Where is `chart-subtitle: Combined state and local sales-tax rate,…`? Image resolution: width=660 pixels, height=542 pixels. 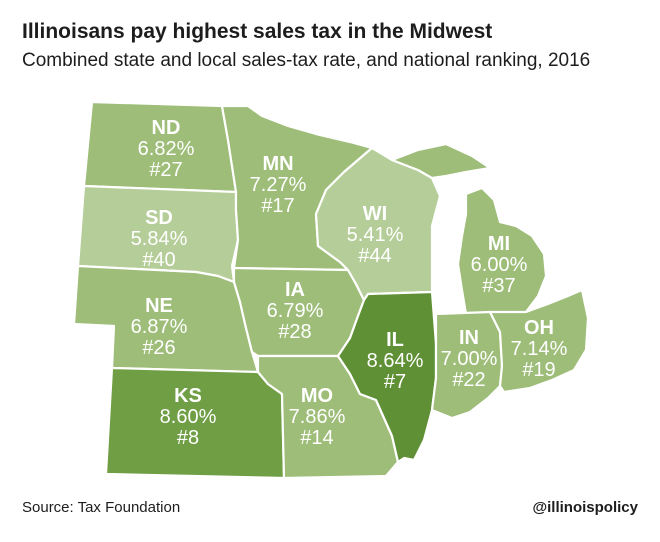 chart-subtitle: Combined state and local sales-tax rate,… is located at coordinates (306, 60).